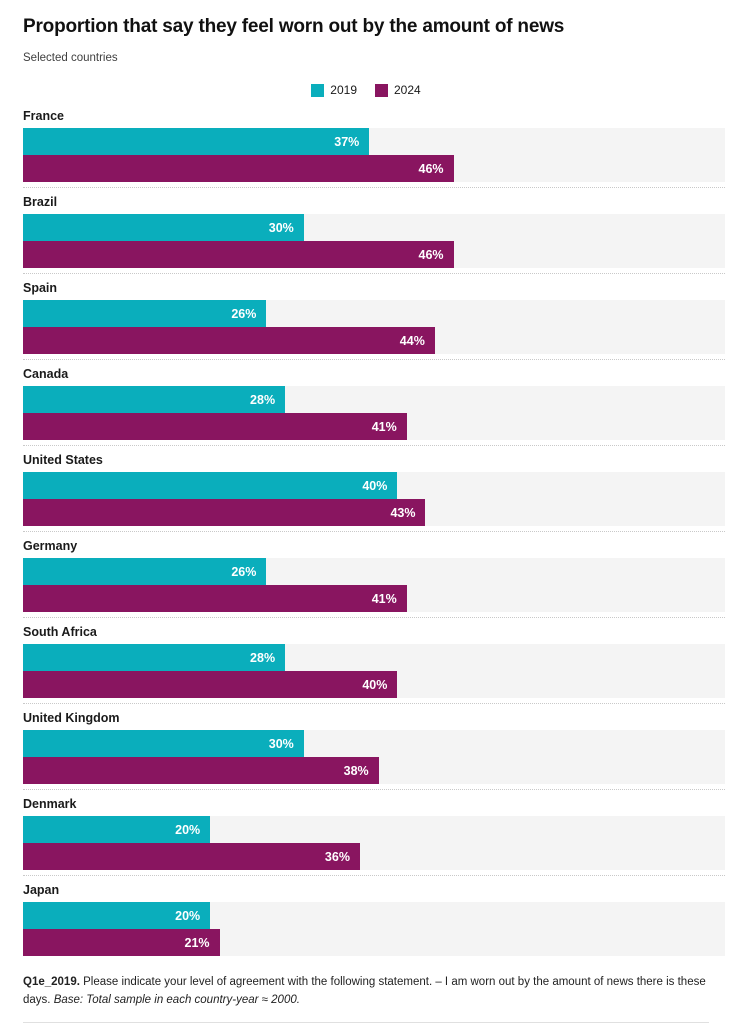 The image size is (732, 1023). I want to click on legend-item-2019: 2019, so click(334, 90).